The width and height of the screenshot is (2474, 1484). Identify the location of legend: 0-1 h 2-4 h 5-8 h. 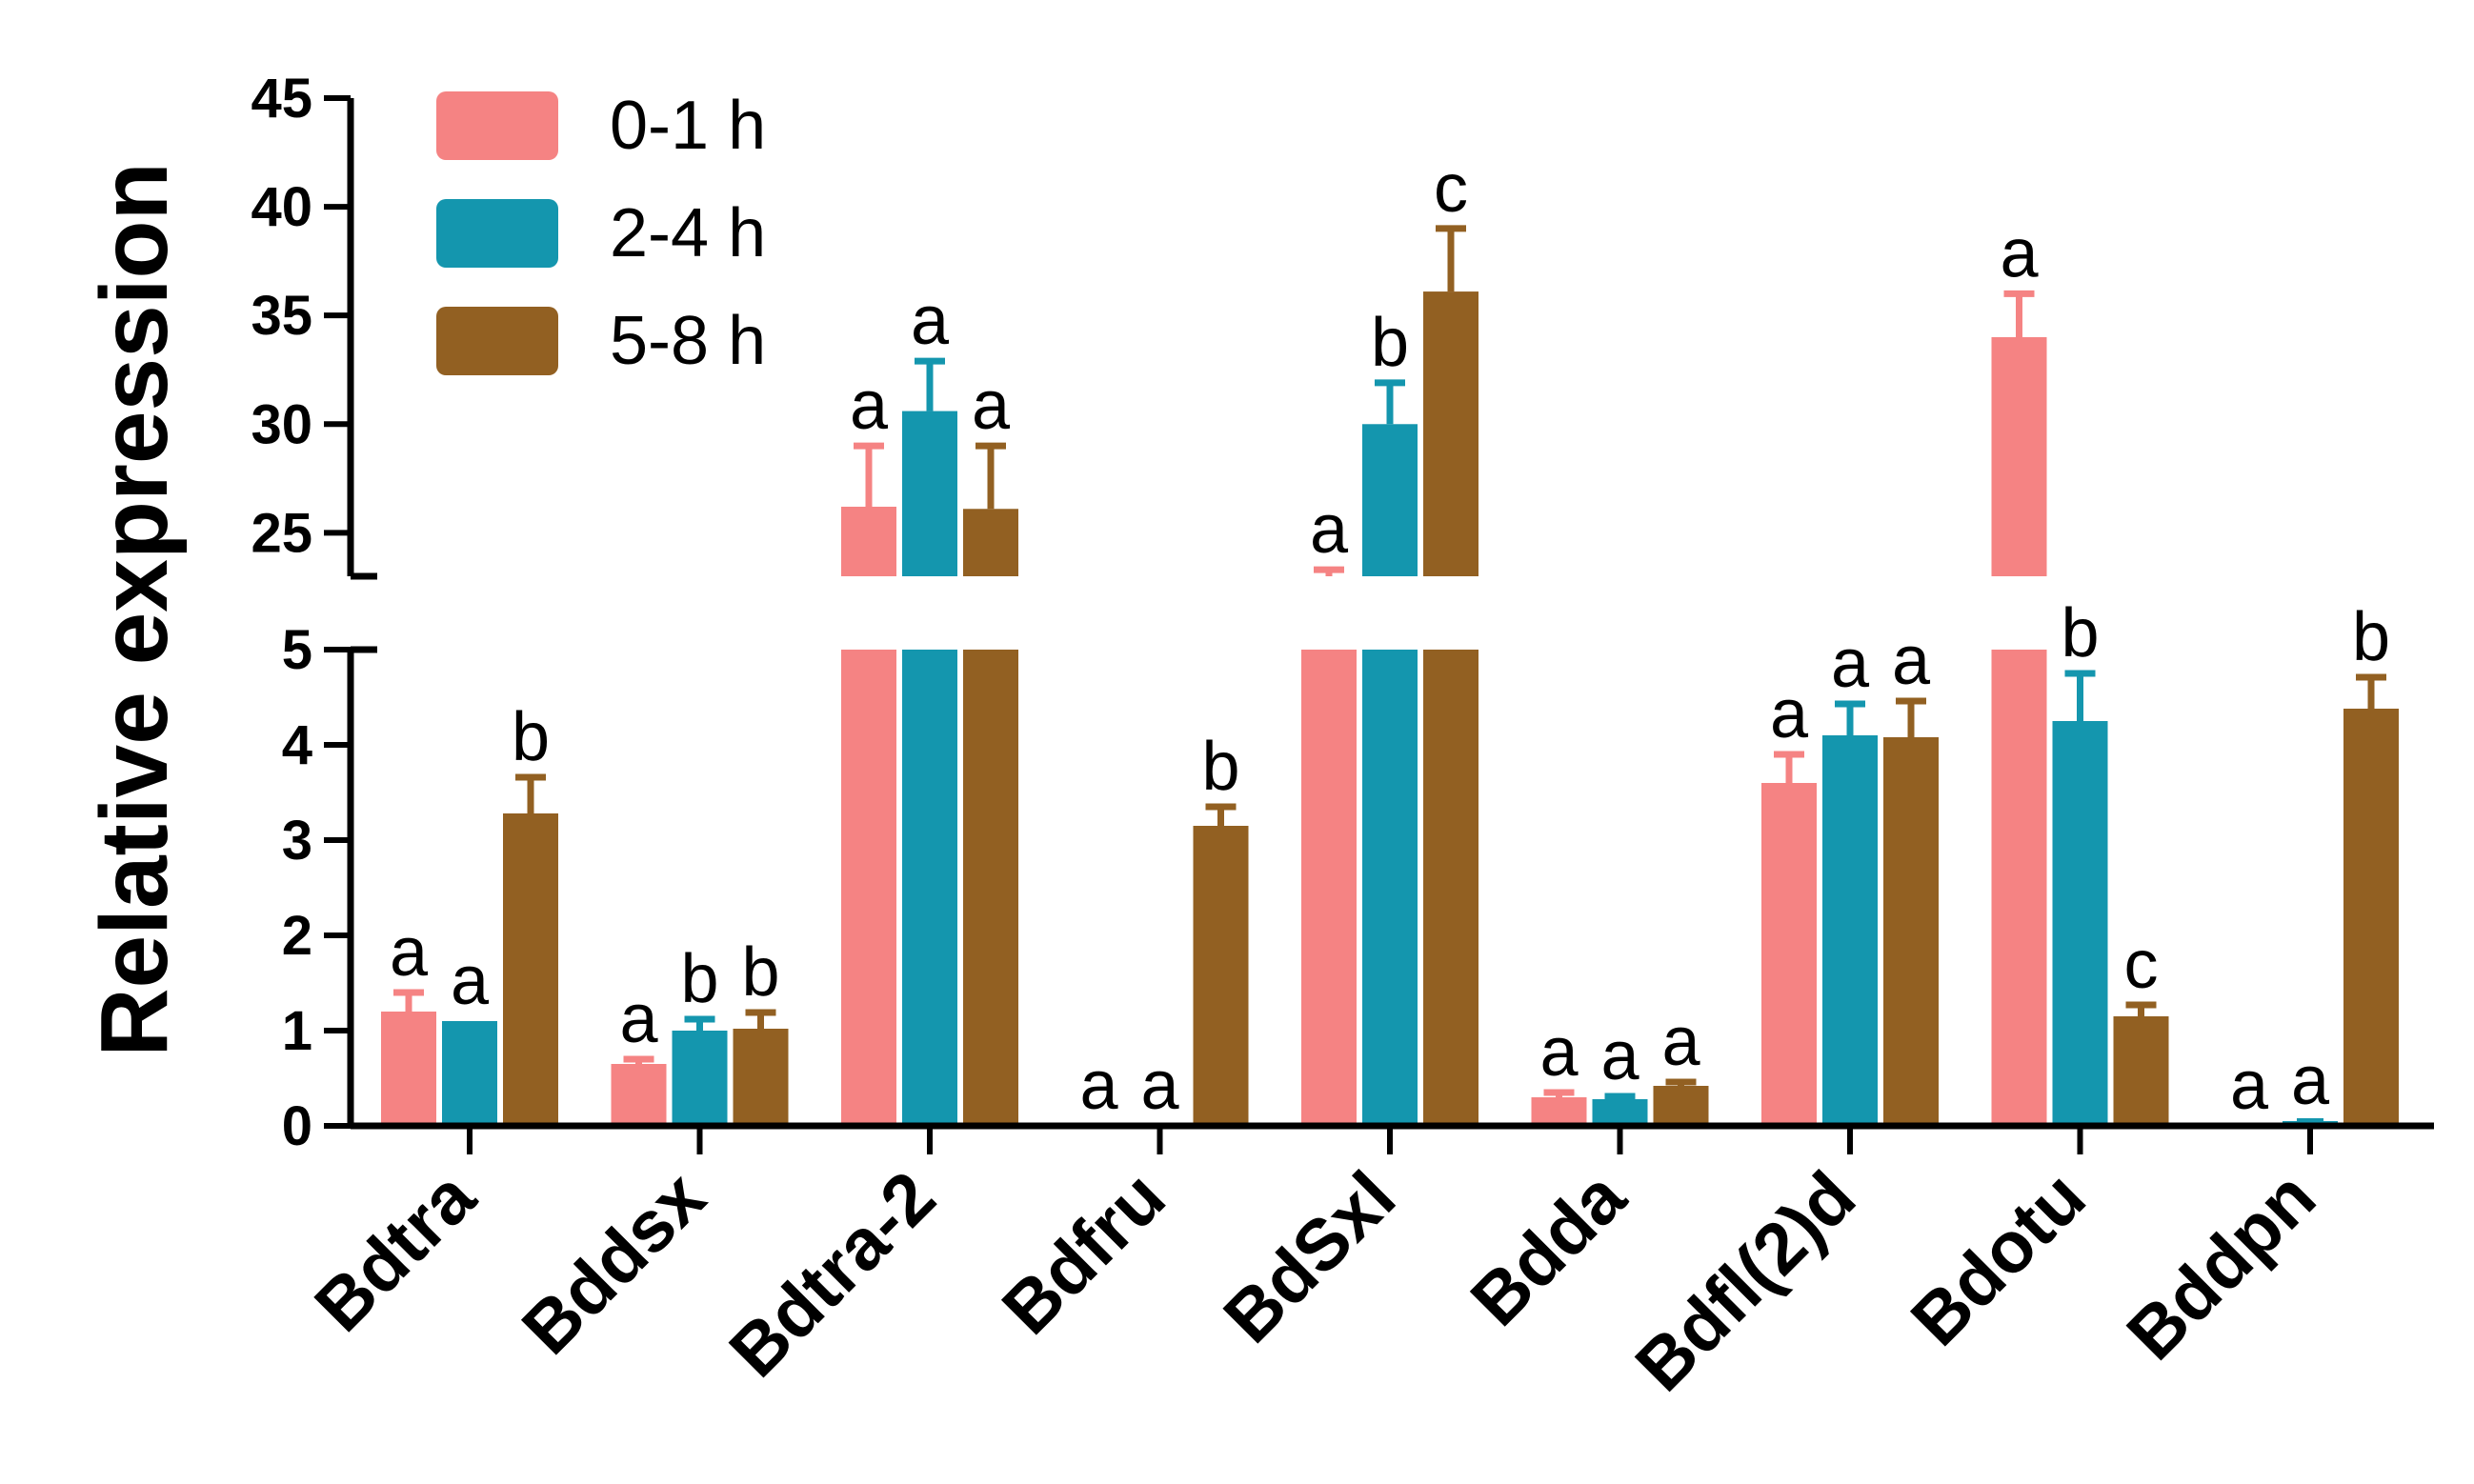
(601, 234).